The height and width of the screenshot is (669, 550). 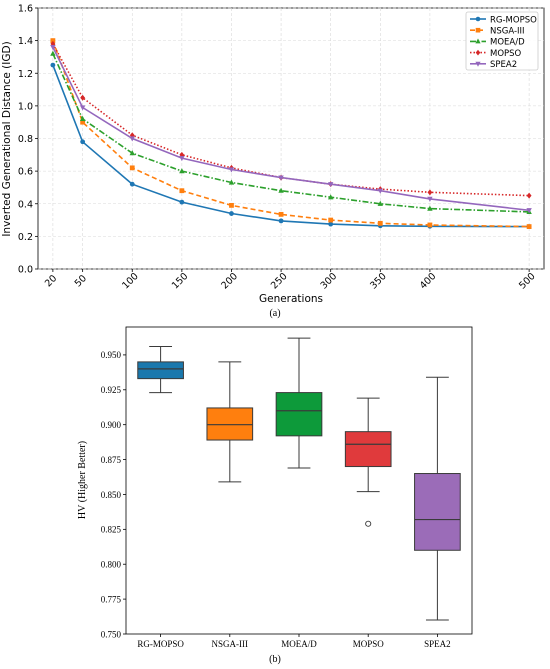 I want to click on legend-label: NSGA-III, so click(x=507, y=32).